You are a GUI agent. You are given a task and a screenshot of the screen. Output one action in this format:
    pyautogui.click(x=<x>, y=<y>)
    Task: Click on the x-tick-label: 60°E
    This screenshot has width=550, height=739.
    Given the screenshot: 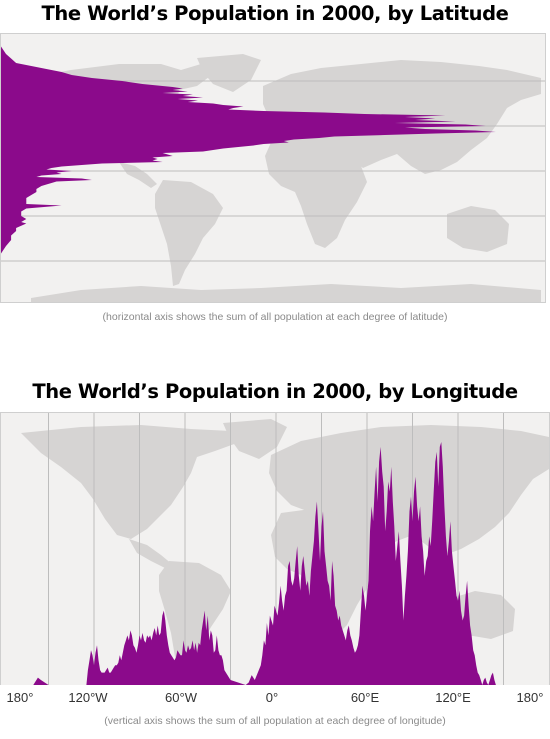 What is the action you would take?
    pyautogui.click(x=365, y=697)
    